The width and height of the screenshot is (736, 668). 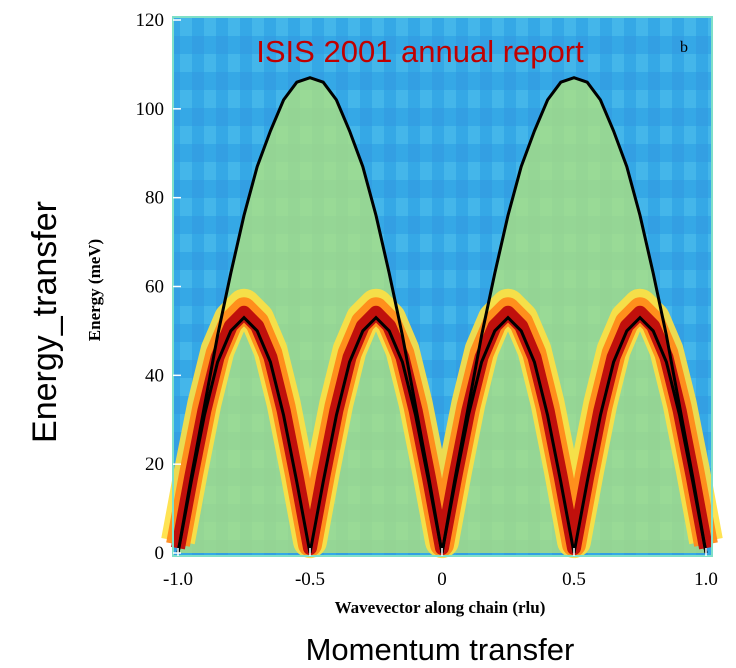 I want to click on y-tick-label: 80, so click(x=154, y=198).